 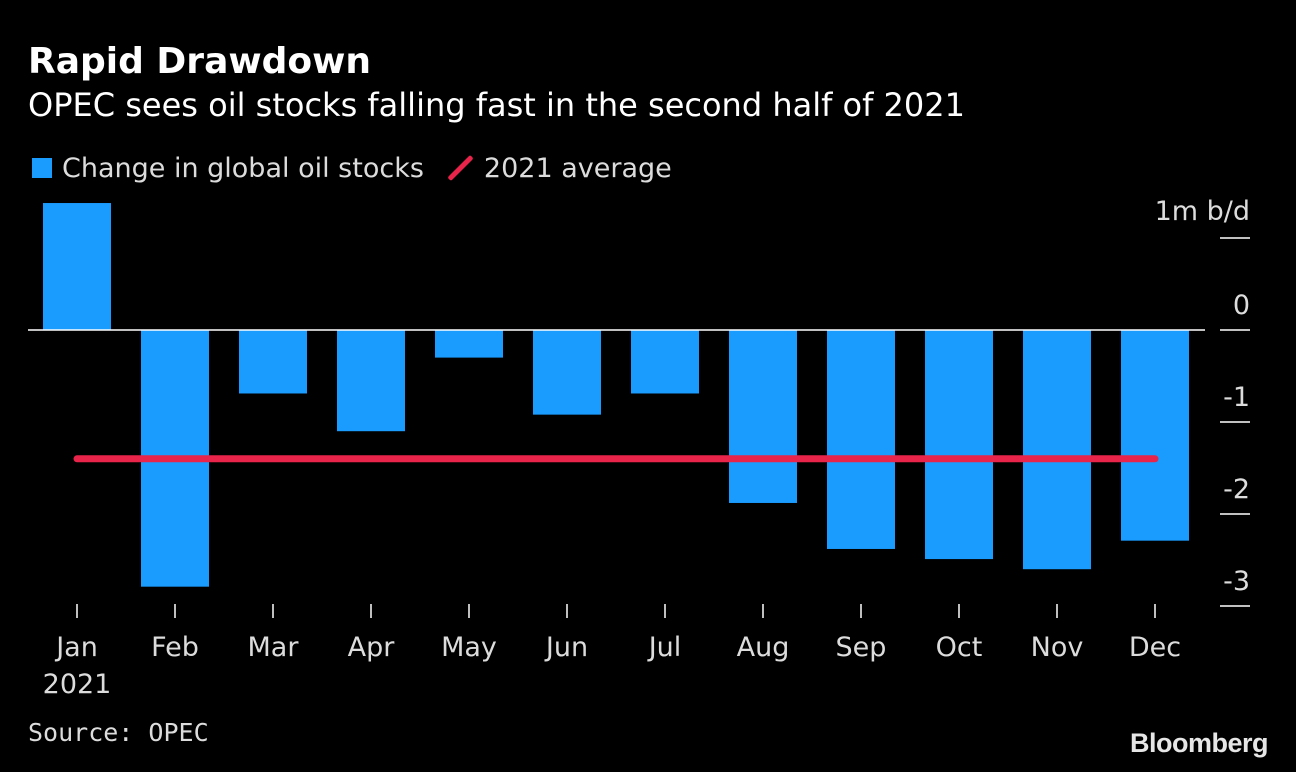 I want to click on x-tick-label-jul: Jul, so click(x=664, y=647).